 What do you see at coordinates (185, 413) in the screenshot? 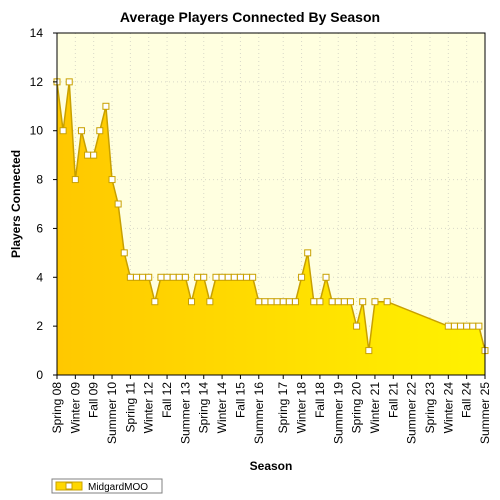
I see `x-tick-label: Summer 13` at bounding box center [185, 413].